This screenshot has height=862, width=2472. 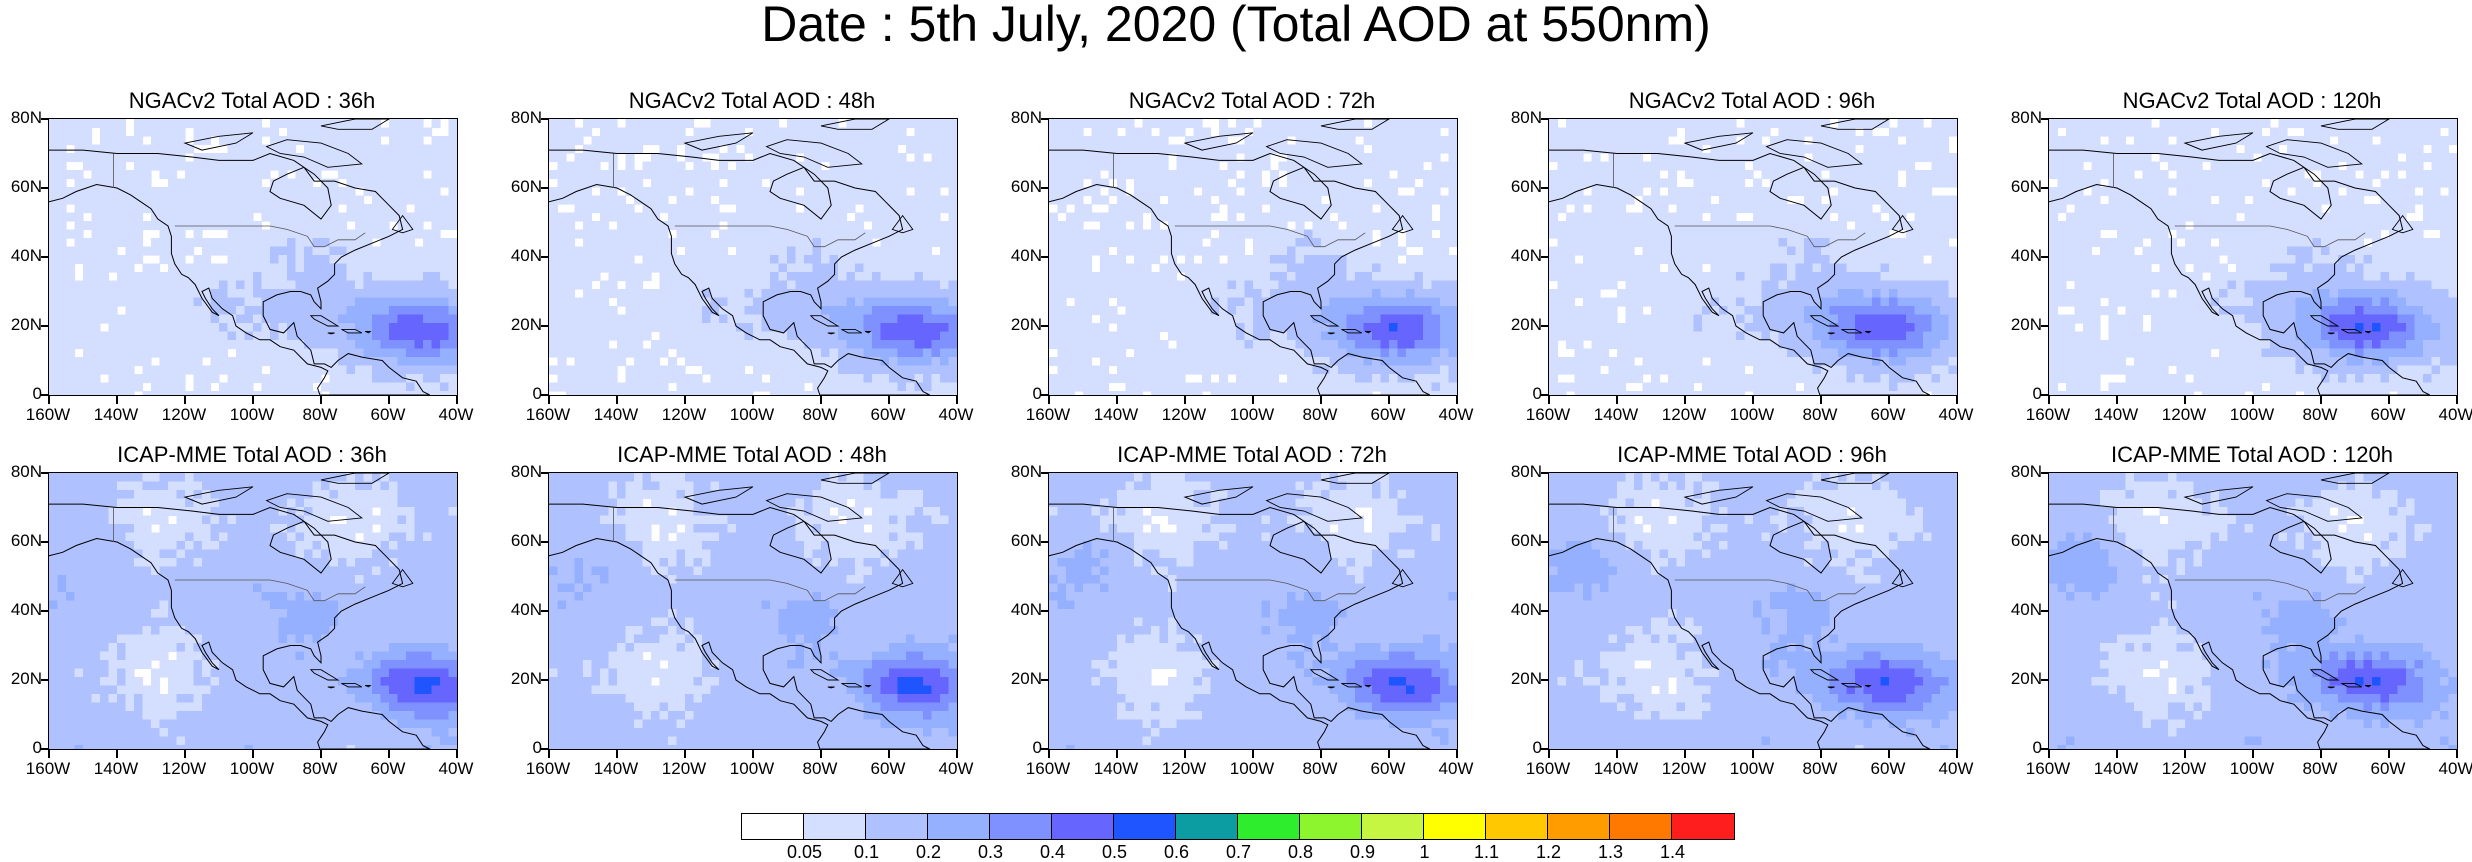 What do you see at coordinates (866, 852) in the screenshot?
I see `colorbar-label: 0.1` at bounding box center [866, 852].